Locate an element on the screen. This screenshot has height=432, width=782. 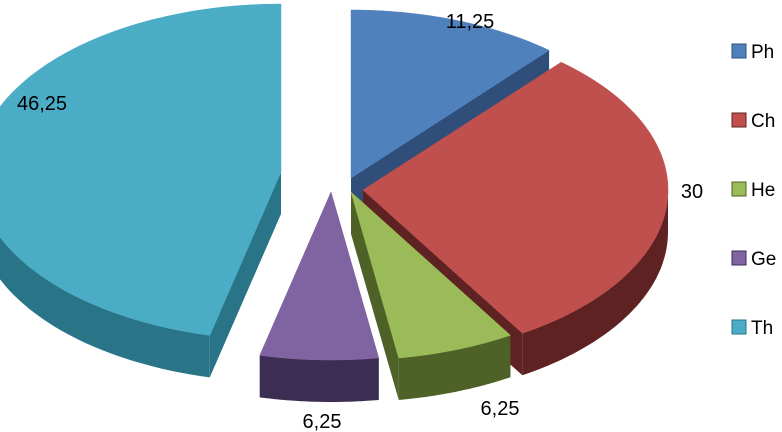
legend-item-ge: Ge is located at coordinates (753, 259).